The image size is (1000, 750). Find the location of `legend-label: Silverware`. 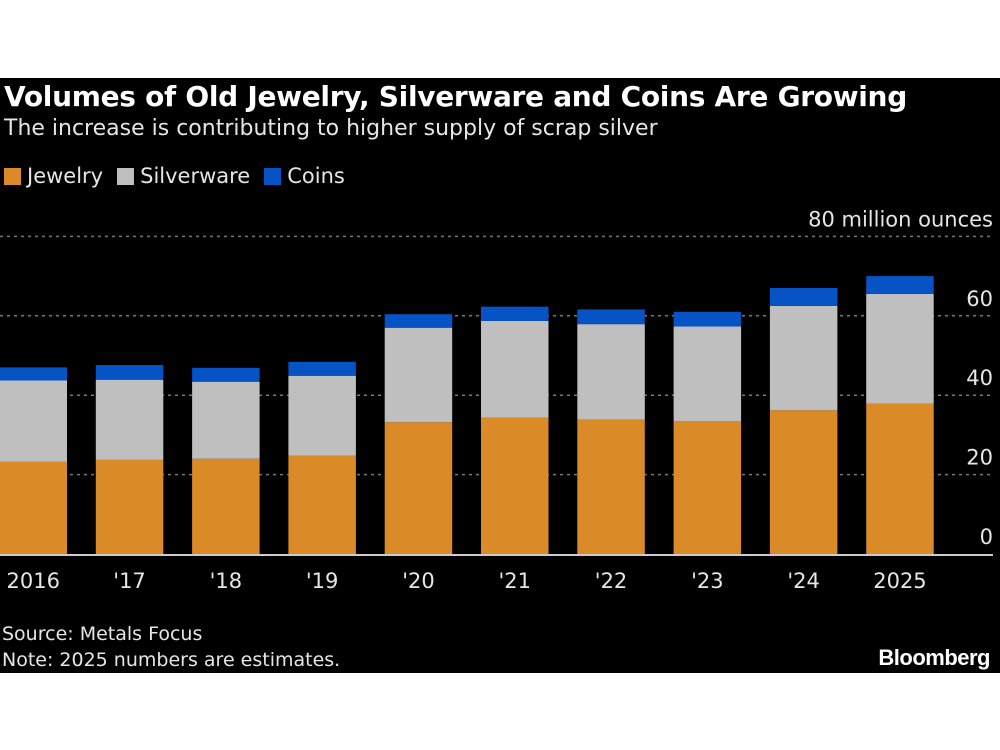

legend-label: Silverware is located at coordinates (195, 176).